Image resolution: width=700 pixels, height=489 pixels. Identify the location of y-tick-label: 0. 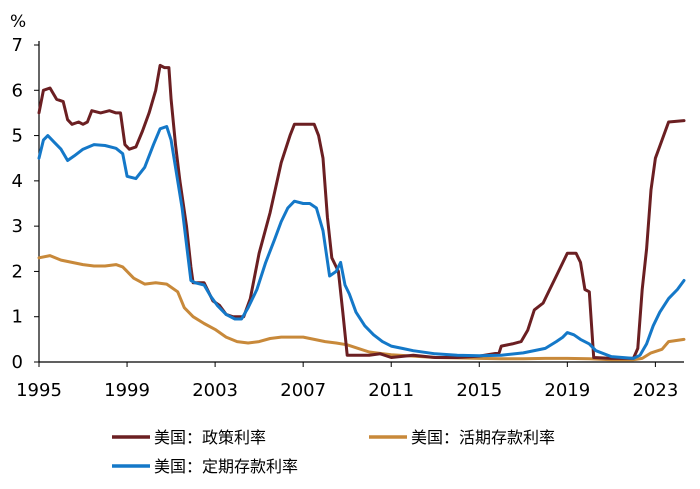
(17, 362).